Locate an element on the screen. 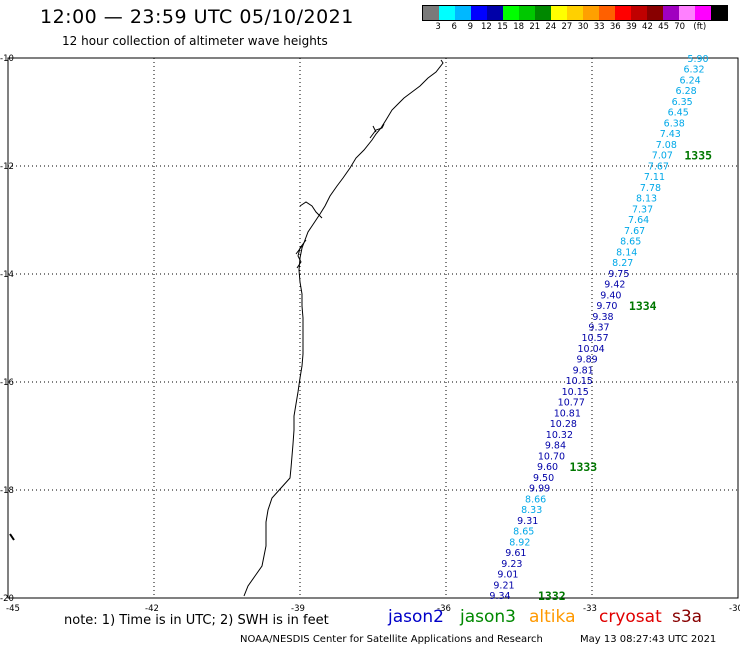  lat-tick-label: -18 is located at coordinates (7, 491).